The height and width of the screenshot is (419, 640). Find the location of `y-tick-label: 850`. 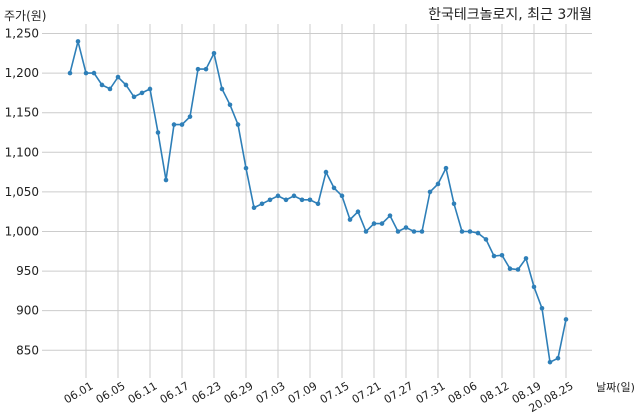

y-tick-label: 850 is located at coordinates (27, 350).